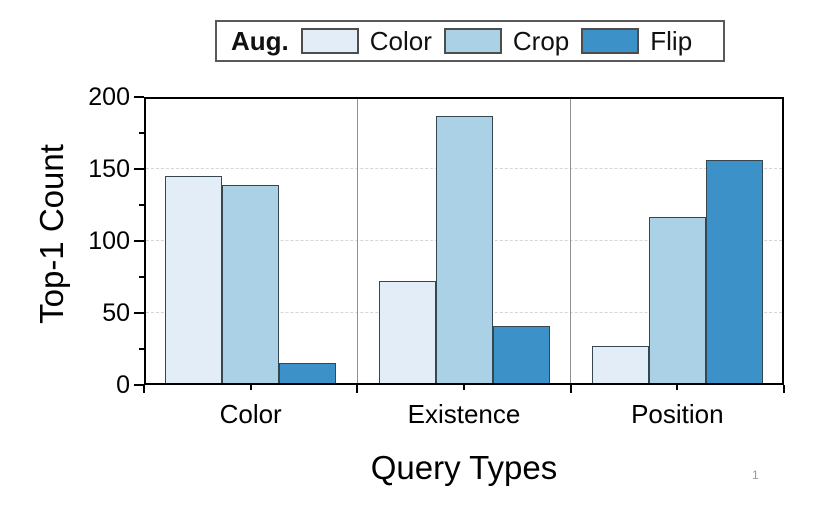 The width and height of the screenshot is (830, 509). I want to click on bar-color-color, so click(194, 280).